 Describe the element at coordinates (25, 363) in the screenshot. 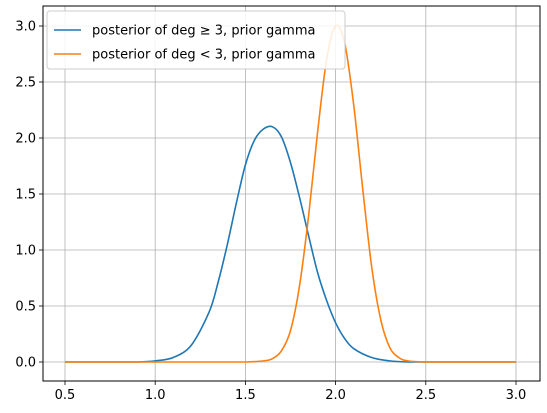

I see `y-tick-label: 0.0` at that location.